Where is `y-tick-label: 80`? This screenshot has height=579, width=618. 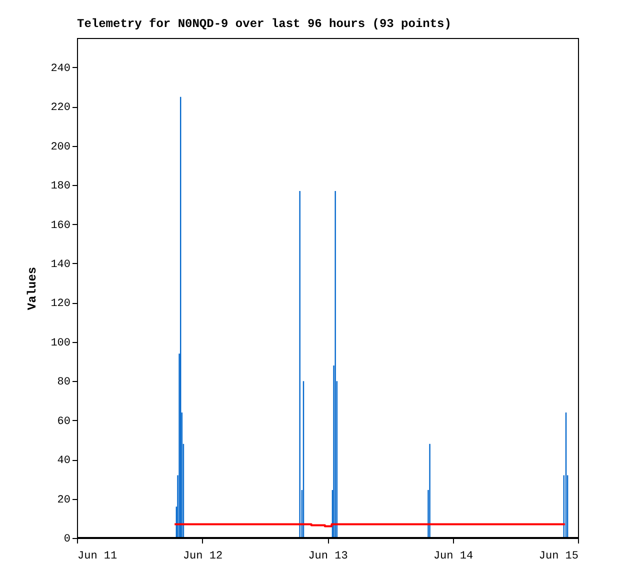 y-tick-label: 80 is located at coordinates (63, 382).